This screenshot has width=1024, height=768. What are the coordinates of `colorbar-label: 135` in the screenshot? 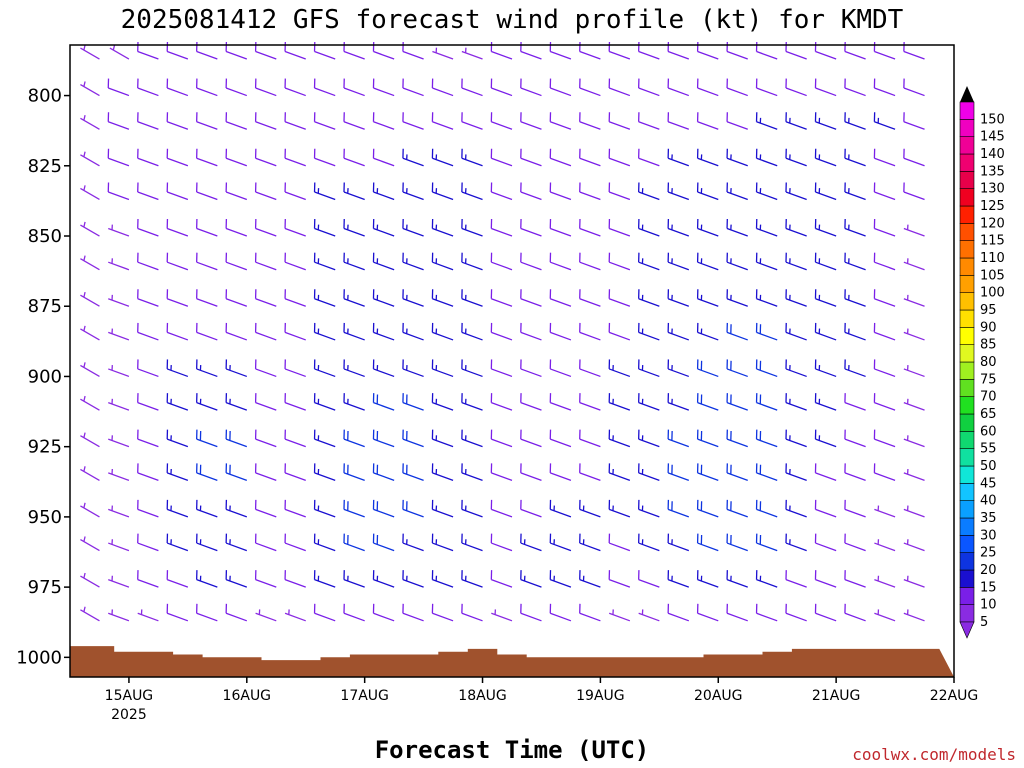 It's located at (992, 171).